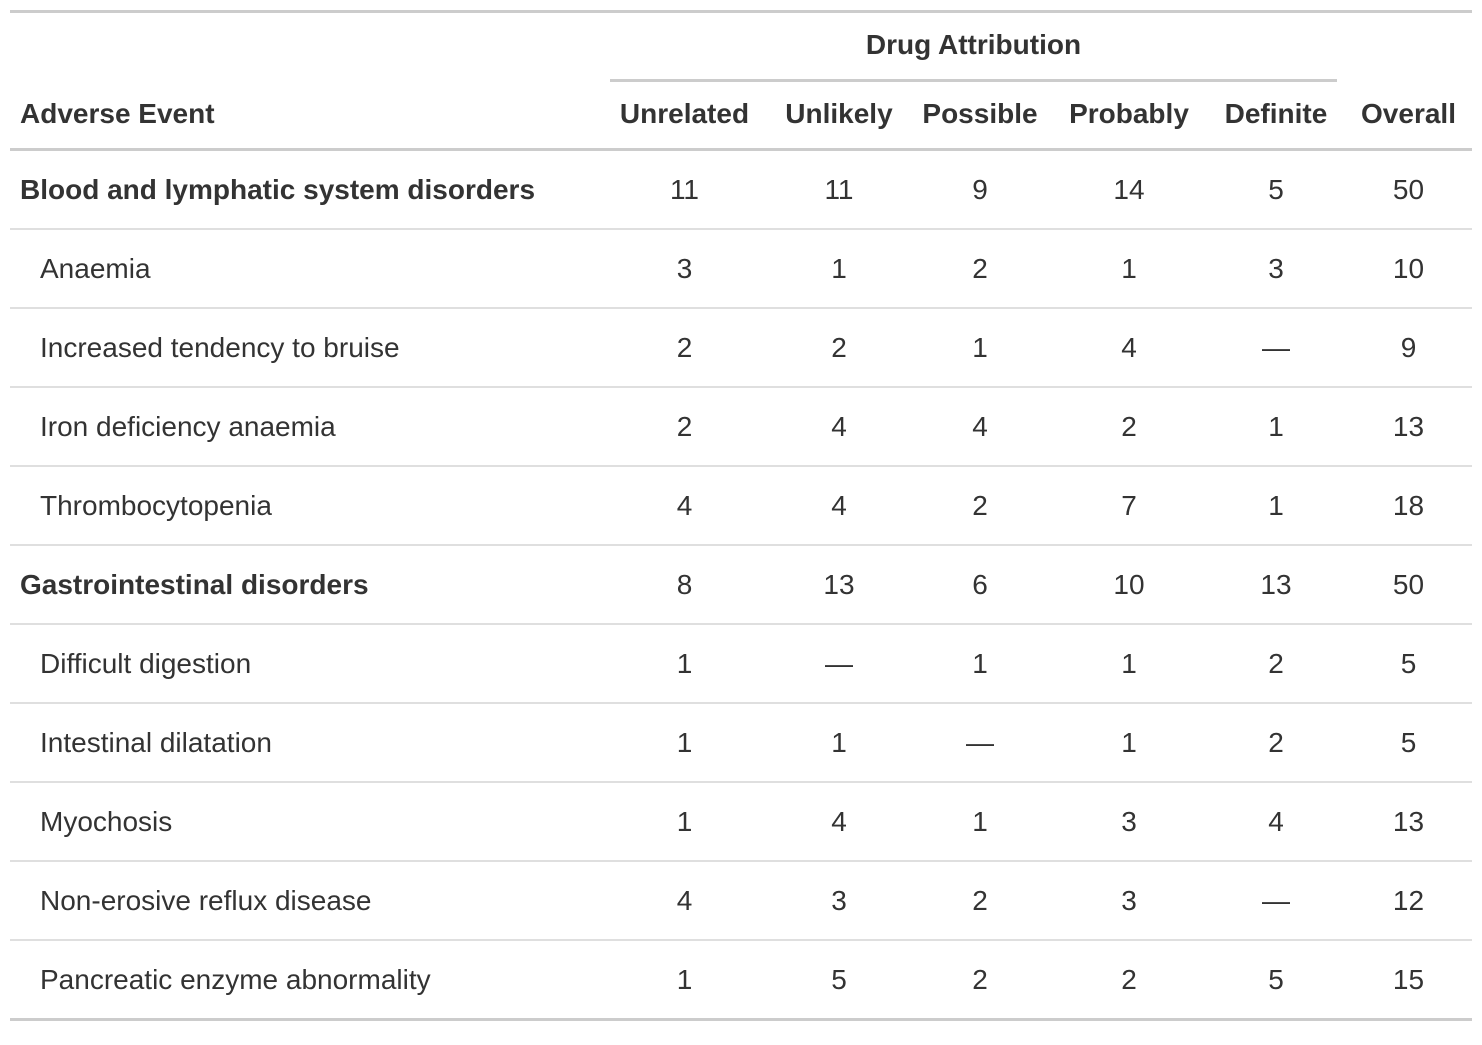 The width and height of the screenshot is (1482, 1045). Describe the element at coordinates (1276, 113) in the screenshot. I see `column-header-definite: Definite` at that location.